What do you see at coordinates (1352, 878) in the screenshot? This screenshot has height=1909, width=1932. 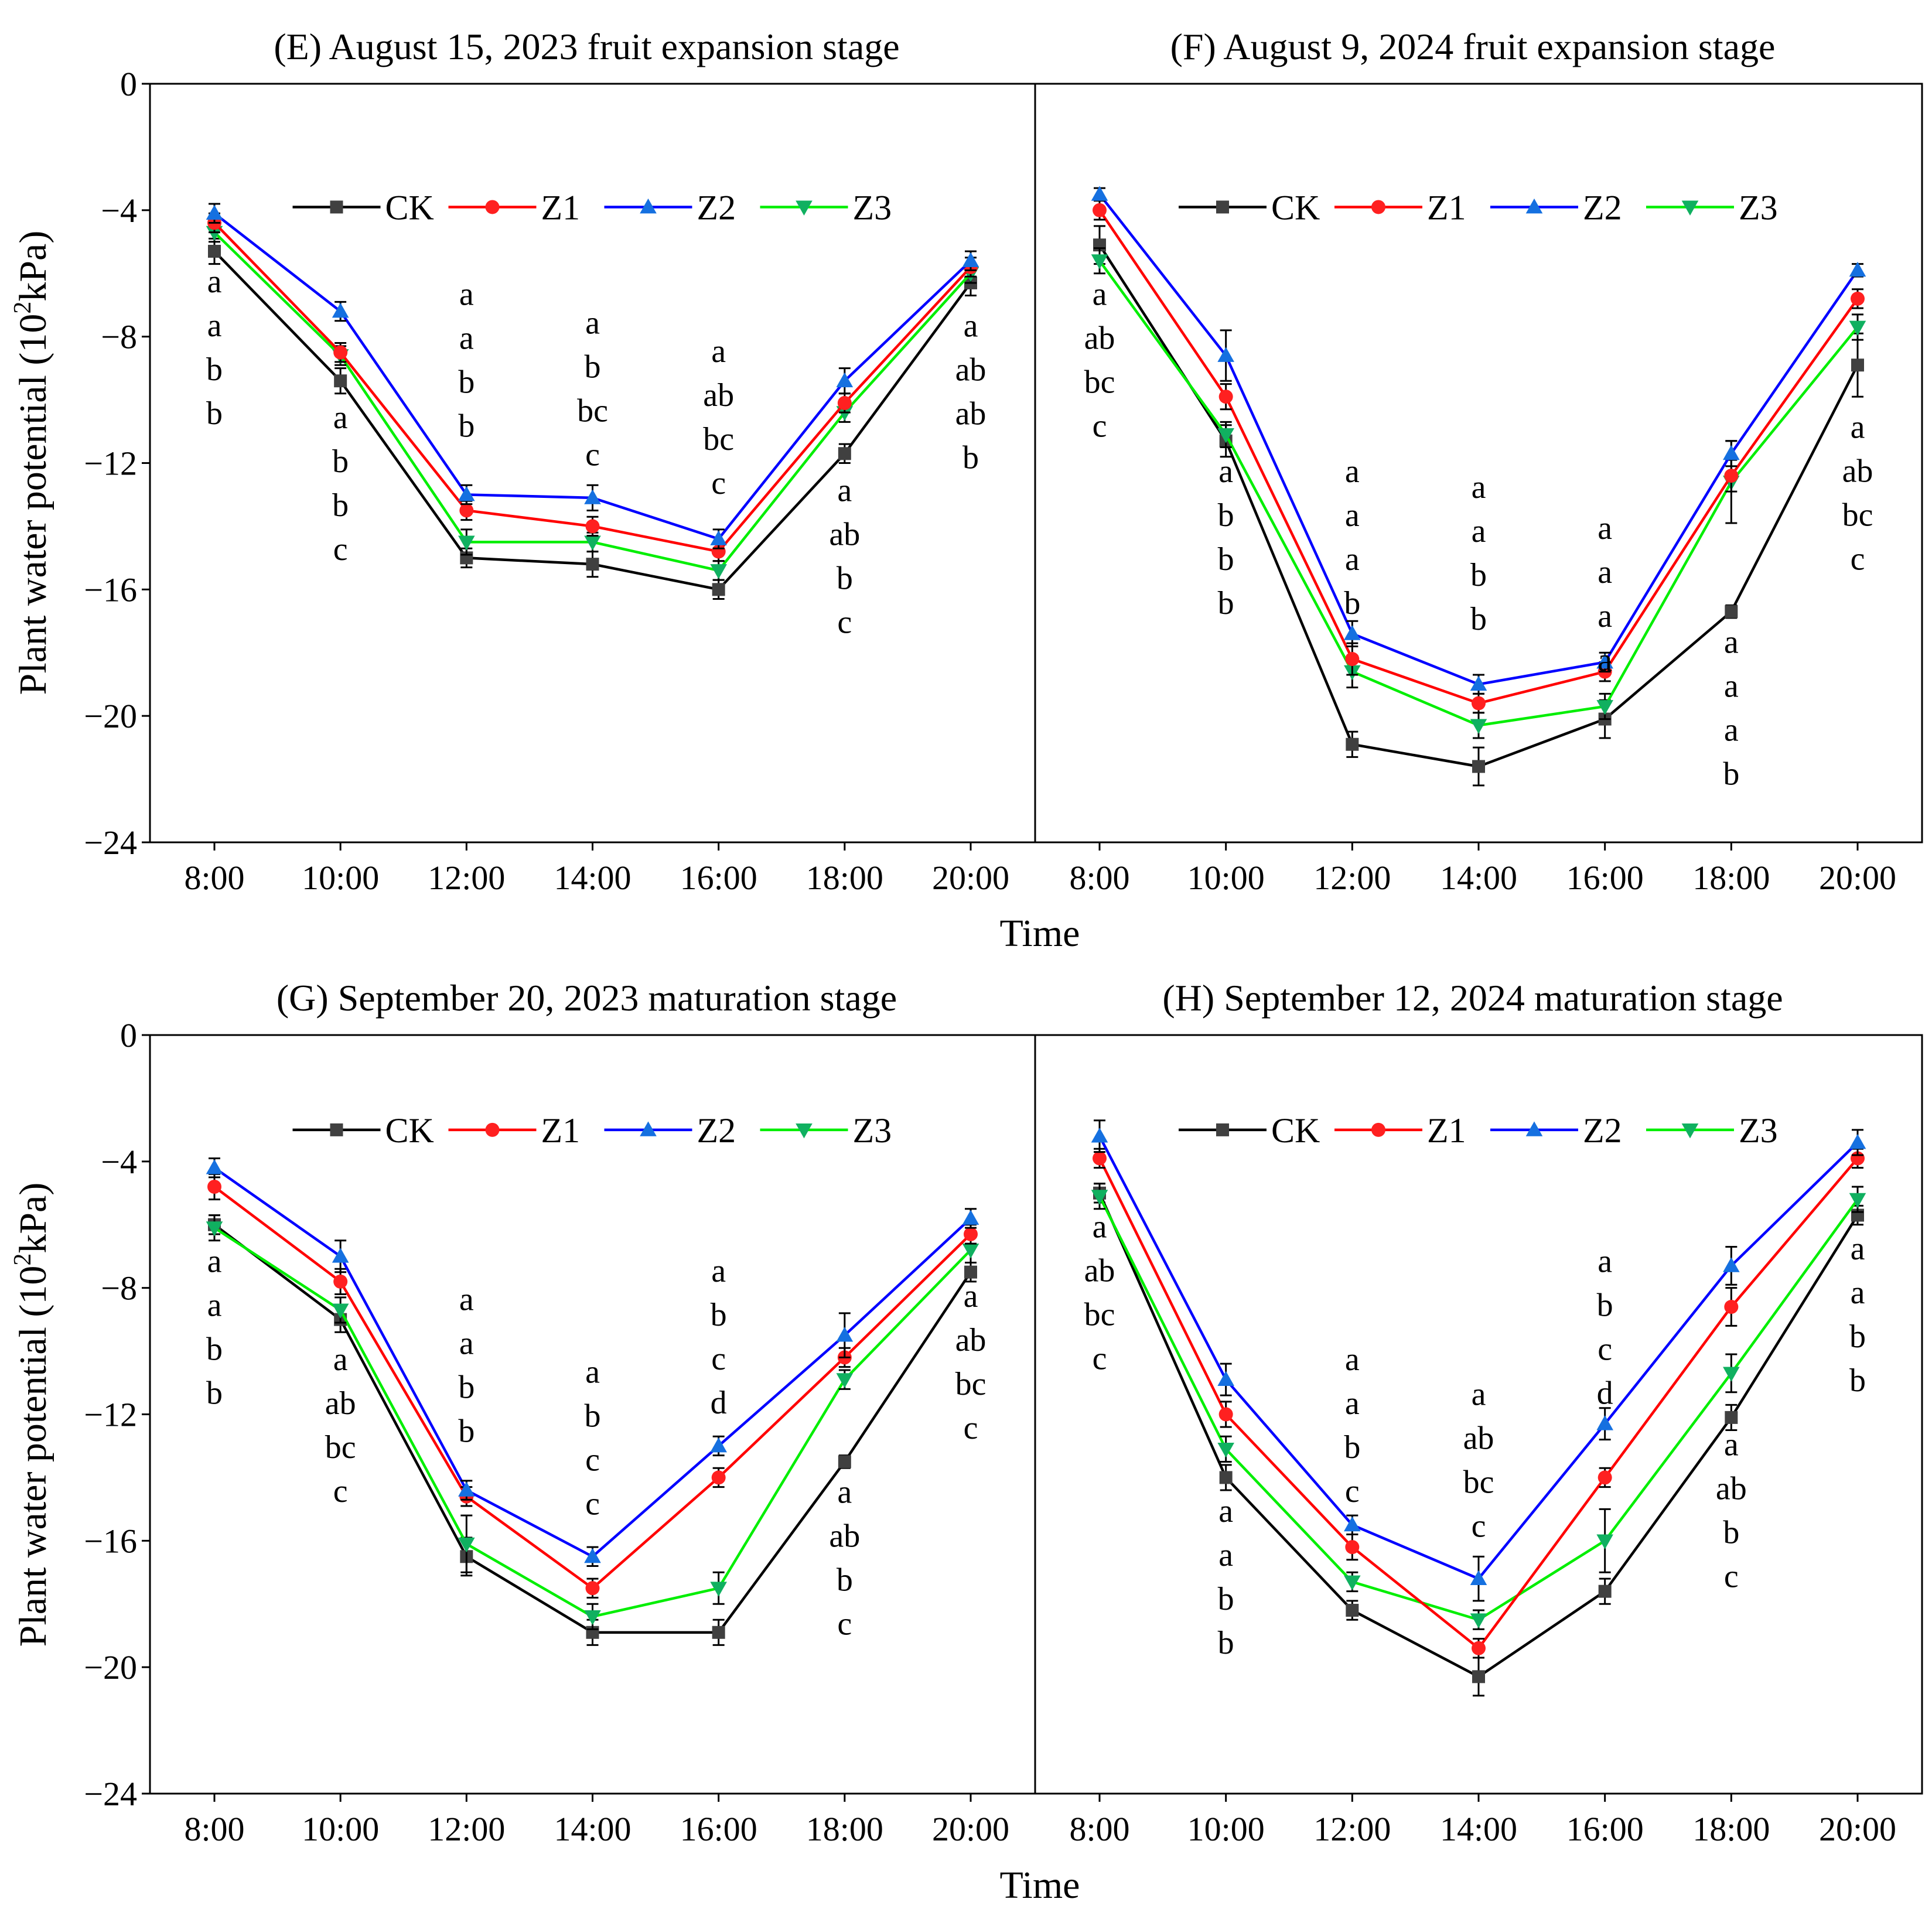 I see `panel-F-xtick-label: 12:00` at bounding box center [1352, 878].